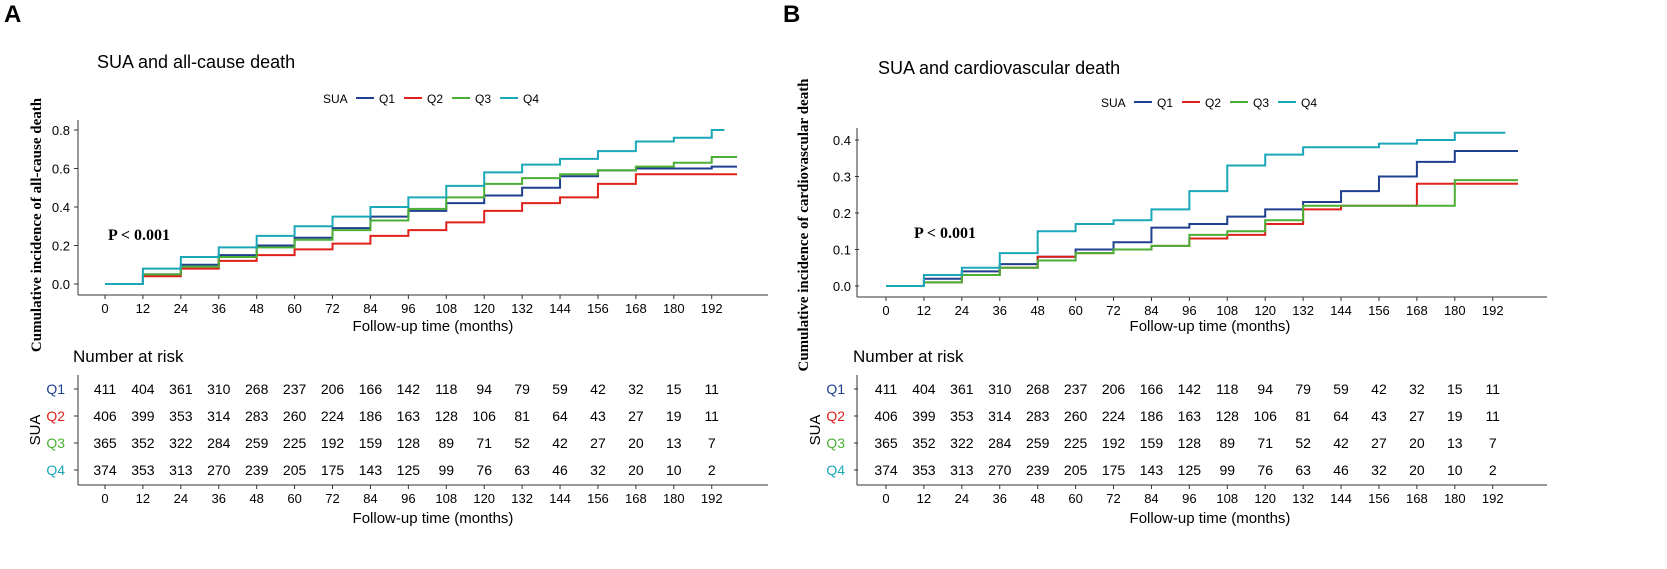 This screenshot has width=1667, height=569. What do you see at coordinates (1190, 416) in the screenshot?
I see `risk-cell: 163` at bounding box center [1190, 416].